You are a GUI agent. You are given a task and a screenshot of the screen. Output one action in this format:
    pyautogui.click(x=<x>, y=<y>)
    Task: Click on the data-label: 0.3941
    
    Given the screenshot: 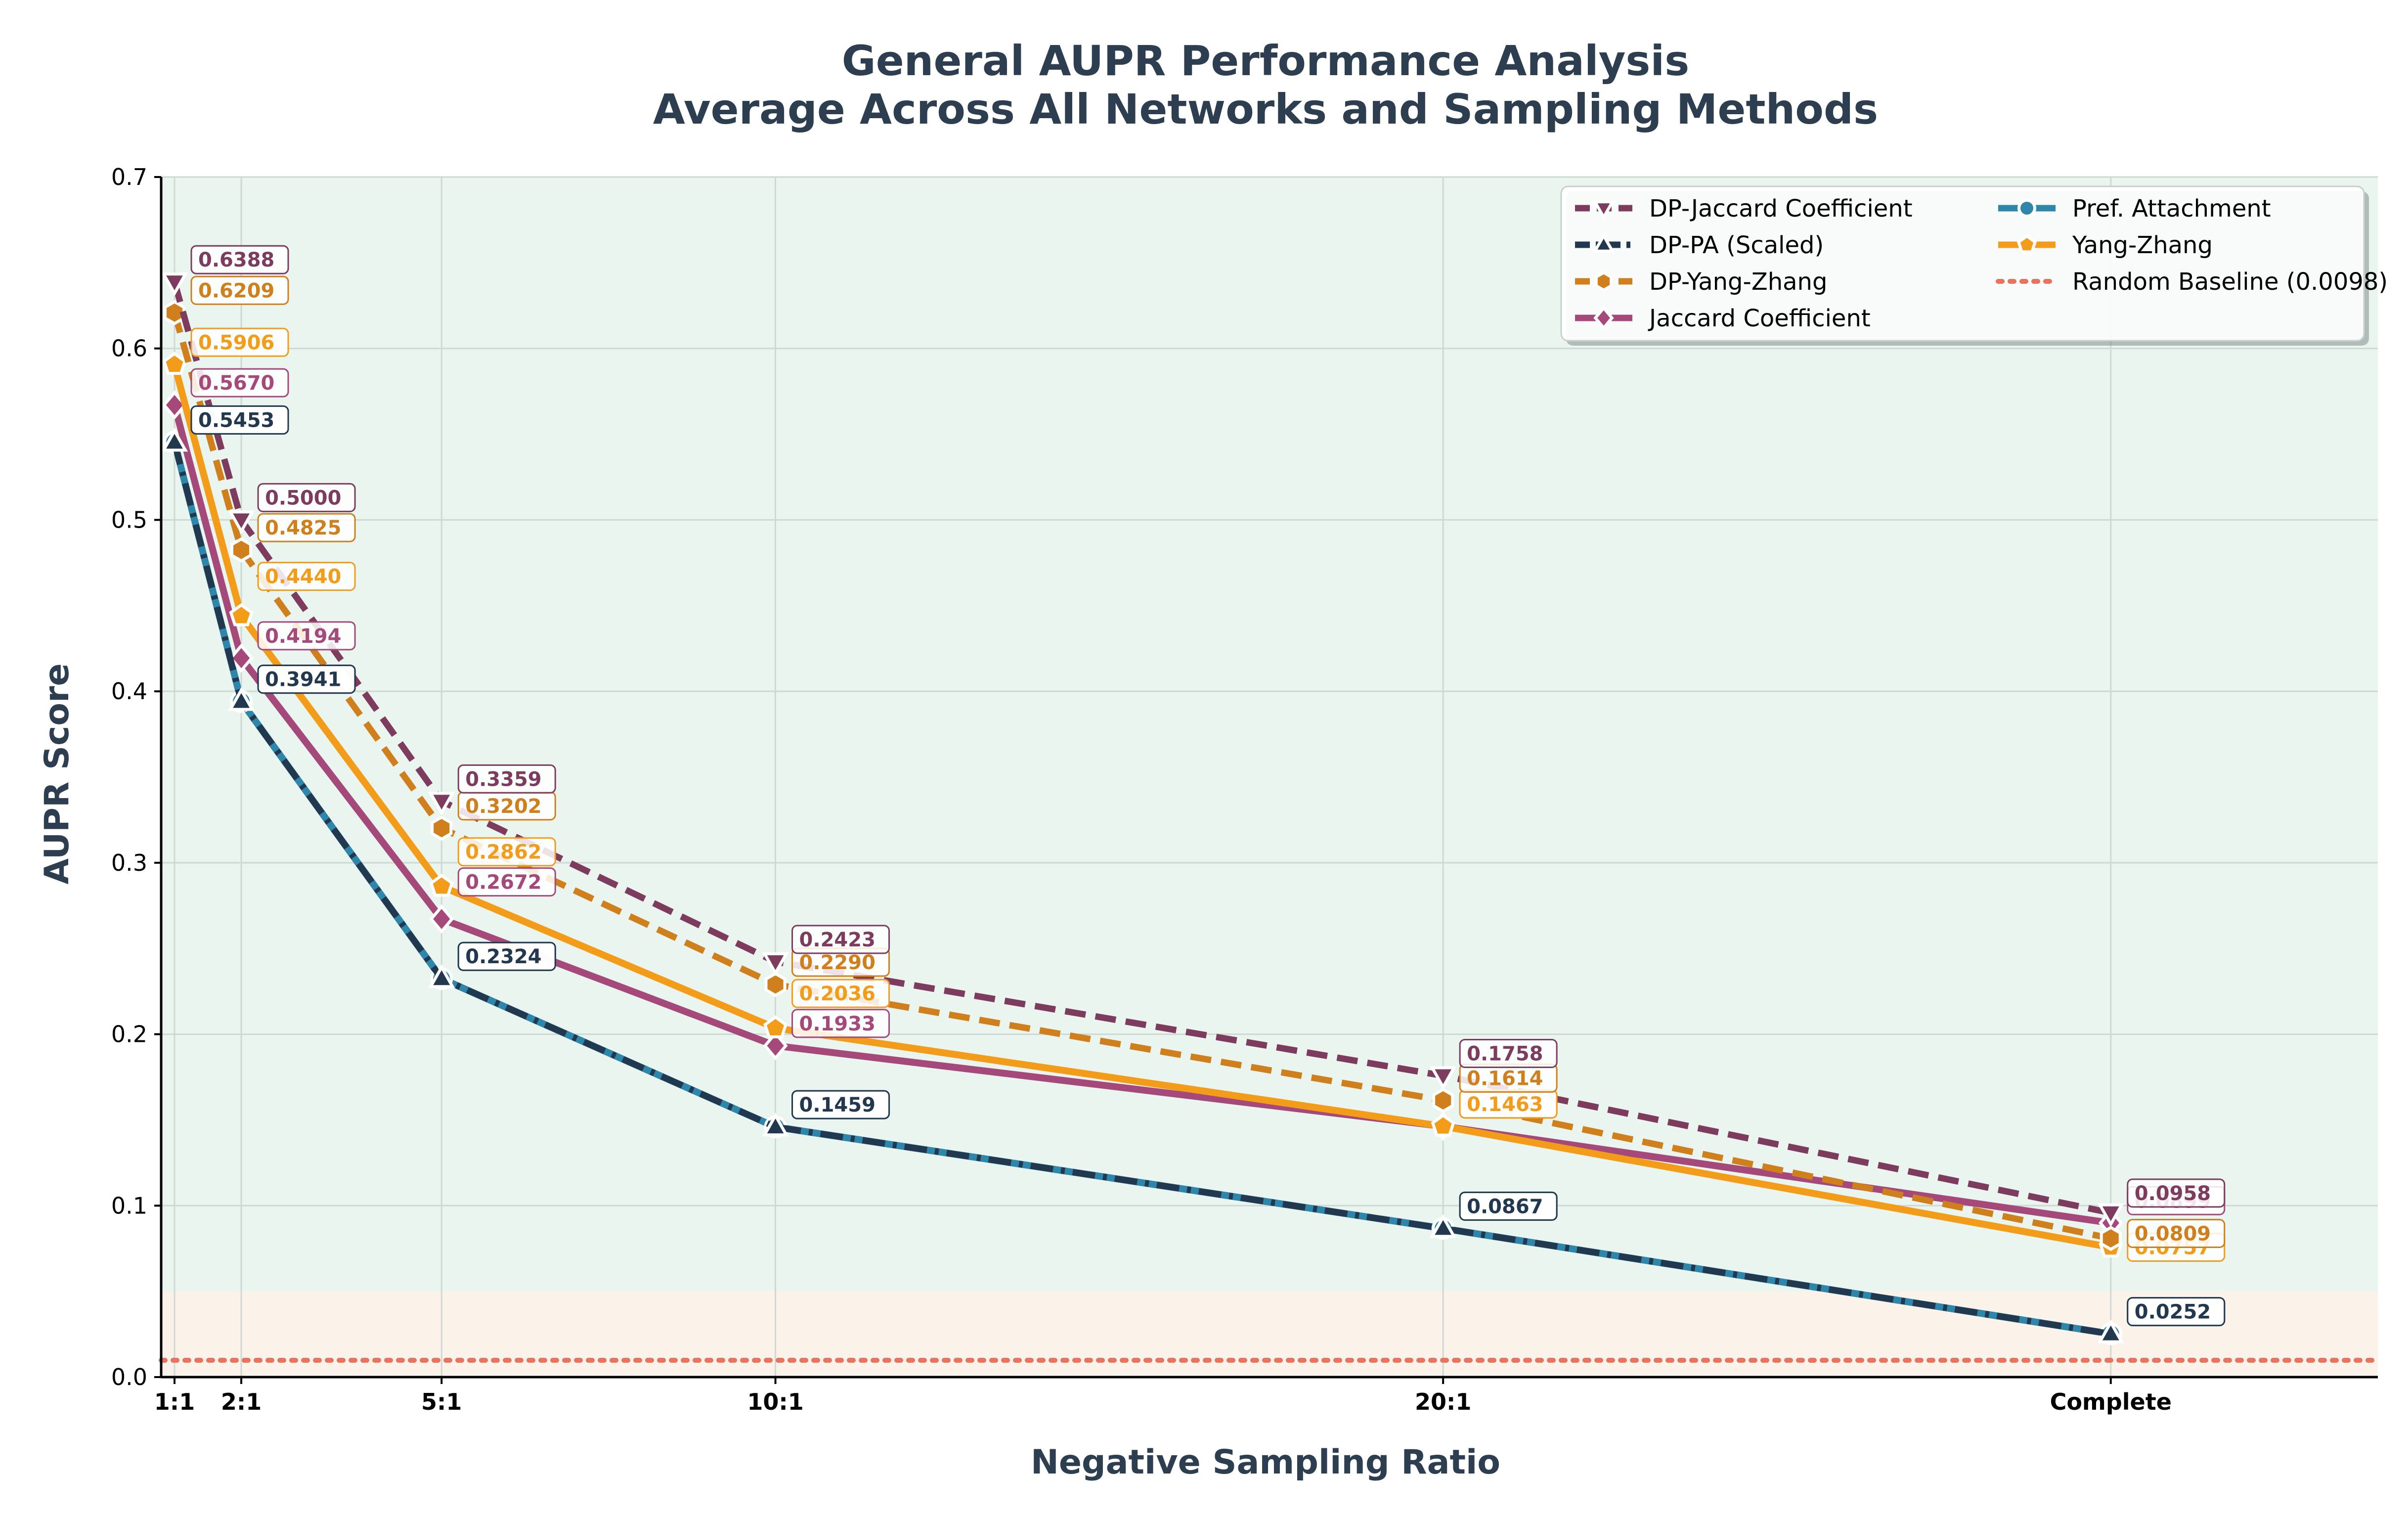 What is the action you would take?
    pyautogui.click(x=306, y=679)
    